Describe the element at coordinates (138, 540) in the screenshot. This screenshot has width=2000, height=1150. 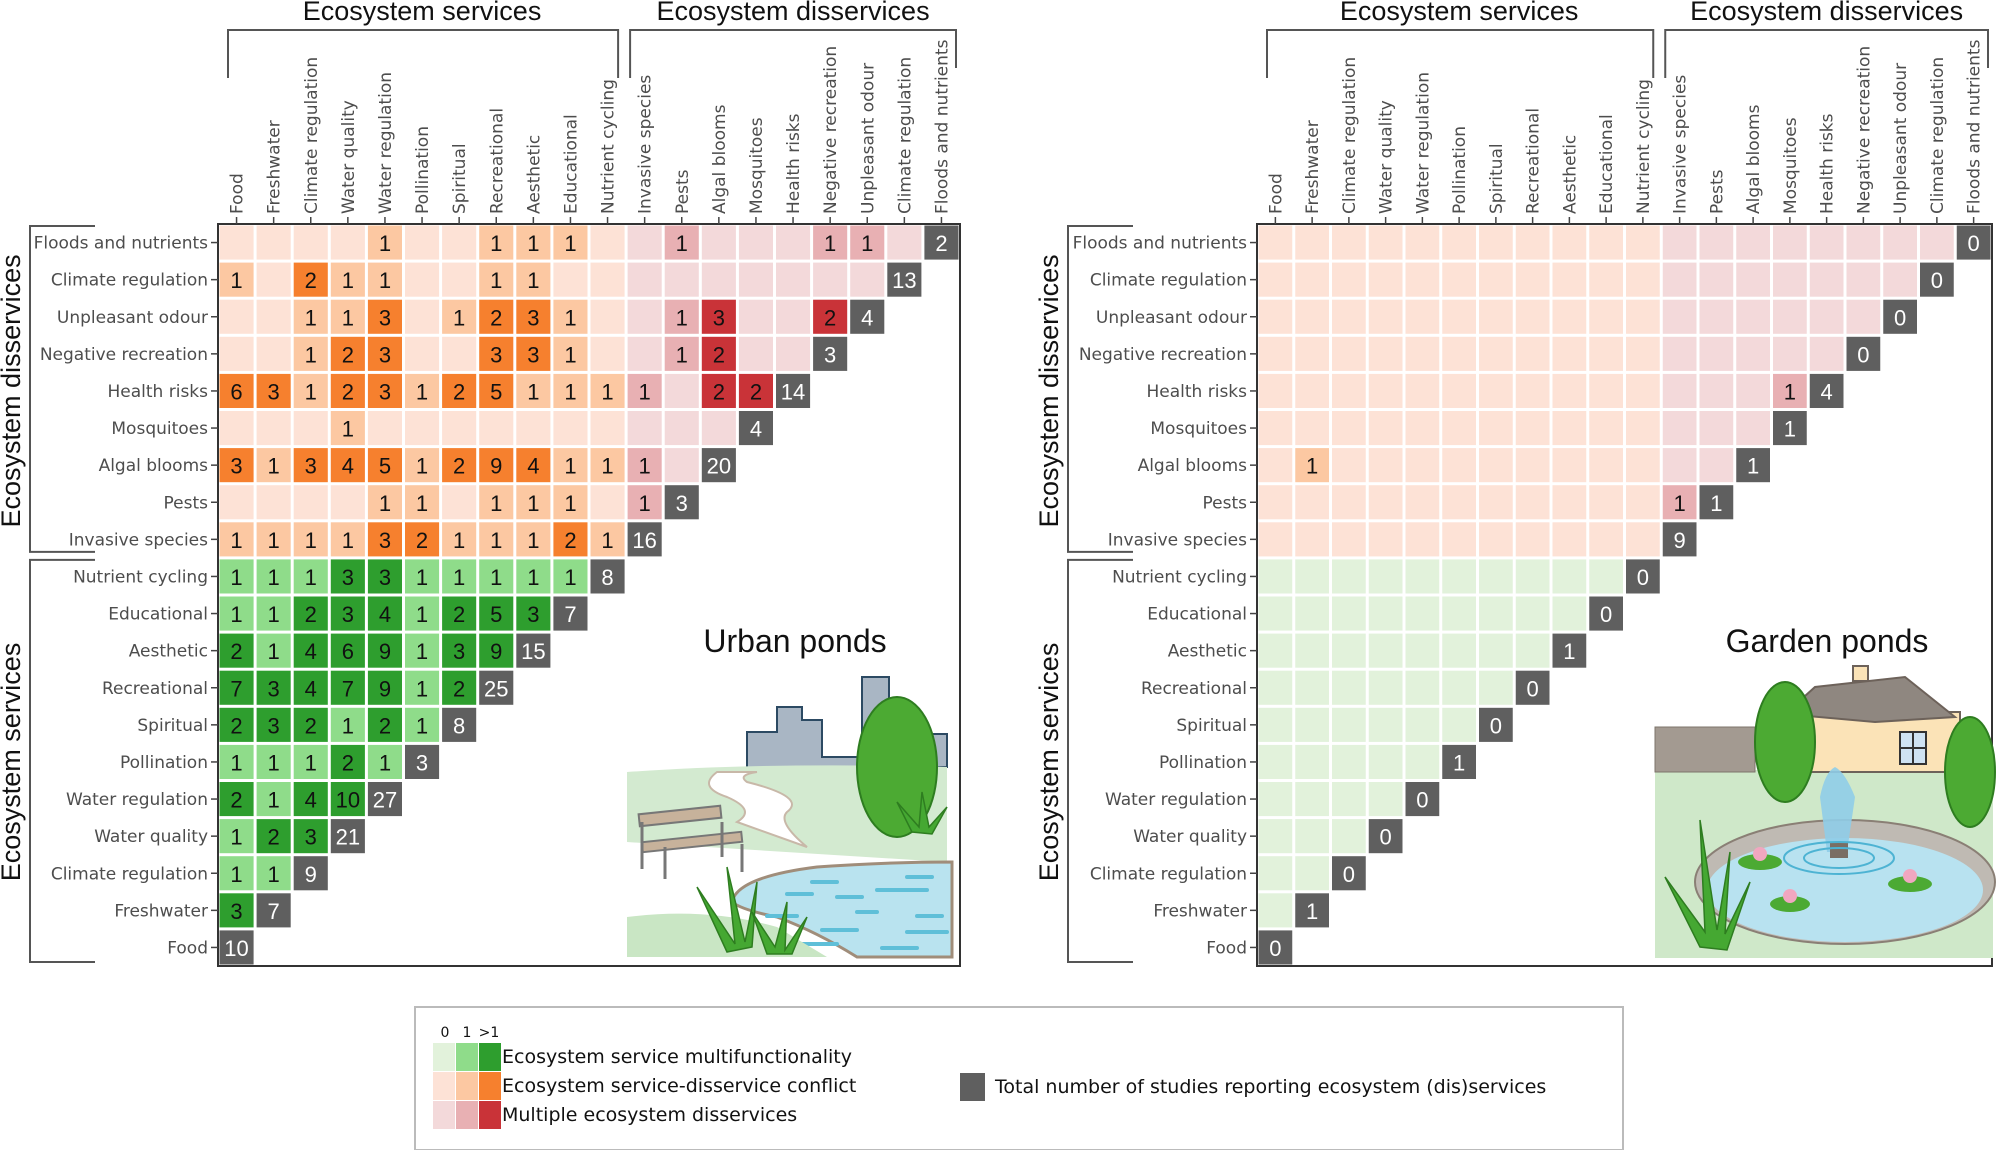
I see `y-tick-label: Invasive species` at that location.